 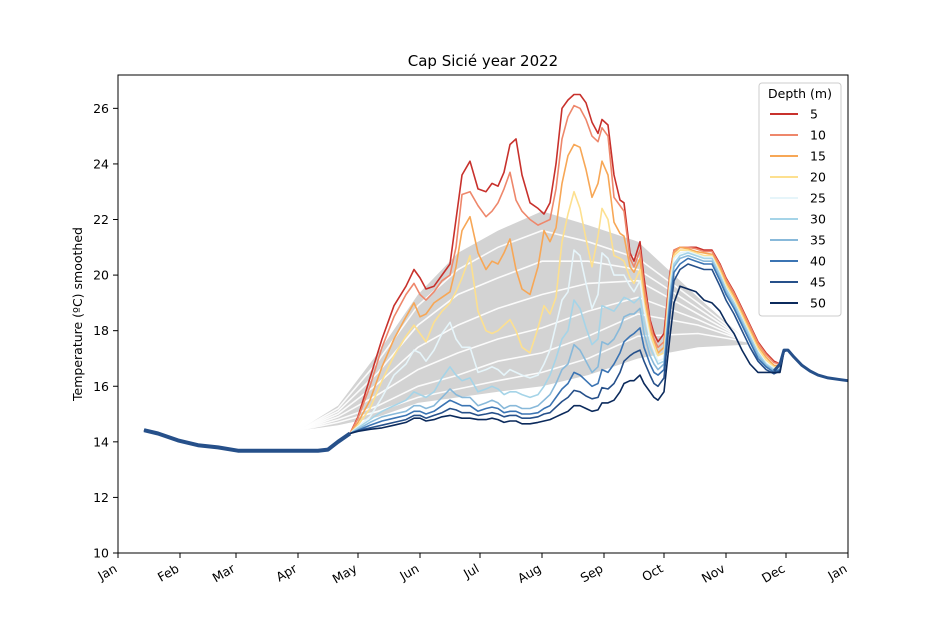 What do you see at coordinates (818, 135) in the screenshot?
I see `legend-label-10m: 10` at bounding box center [818, 135].